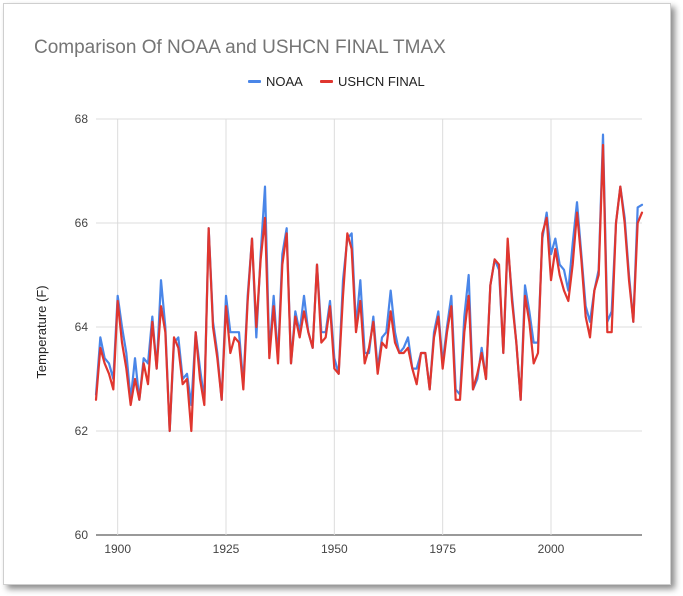  What do you see at coordinates (240, 47) in the screenshot?
I see `chart-title: Comparison Of NOAA and USHCN FINAL TMAX` at bounding box center [240, 47].